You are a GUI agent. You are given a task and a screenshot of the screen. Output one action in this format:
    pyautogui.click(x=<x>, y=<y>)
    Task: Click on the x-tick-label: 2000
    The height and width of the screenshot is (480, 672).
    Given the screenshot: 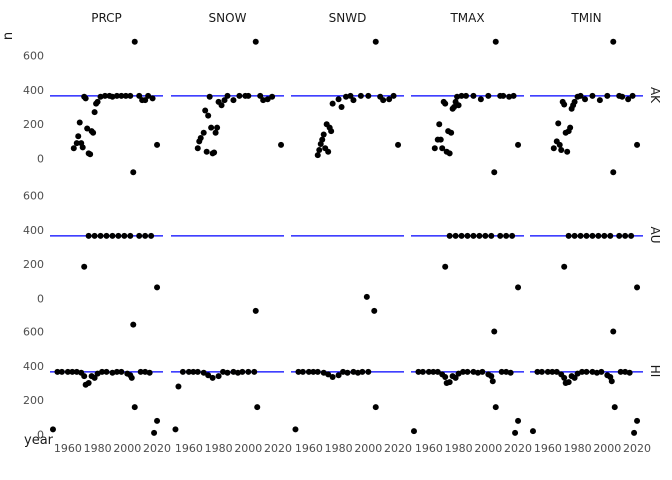 What is the action you would take?
    pyautogui.click(x=248, y=448)
    